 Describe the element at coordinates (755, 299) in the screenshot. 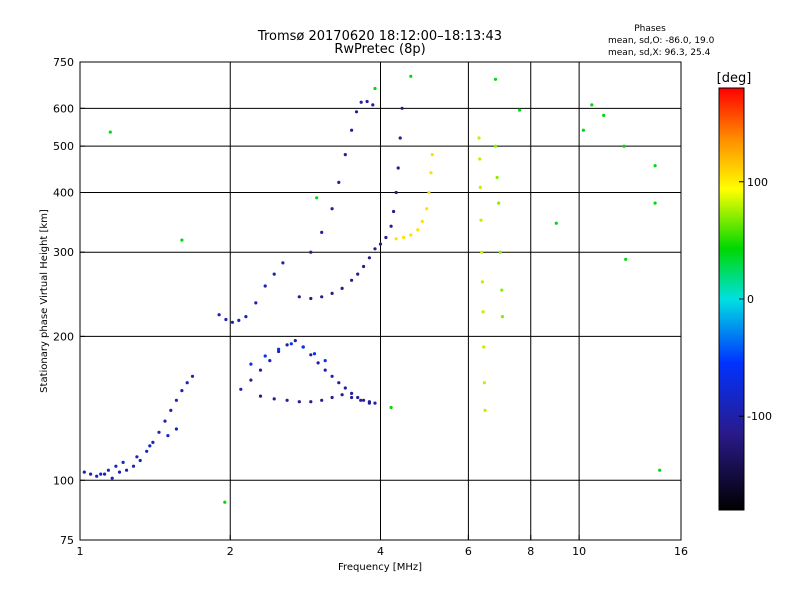

I see `colorbar-ticks: 100 0 -100` at that location.